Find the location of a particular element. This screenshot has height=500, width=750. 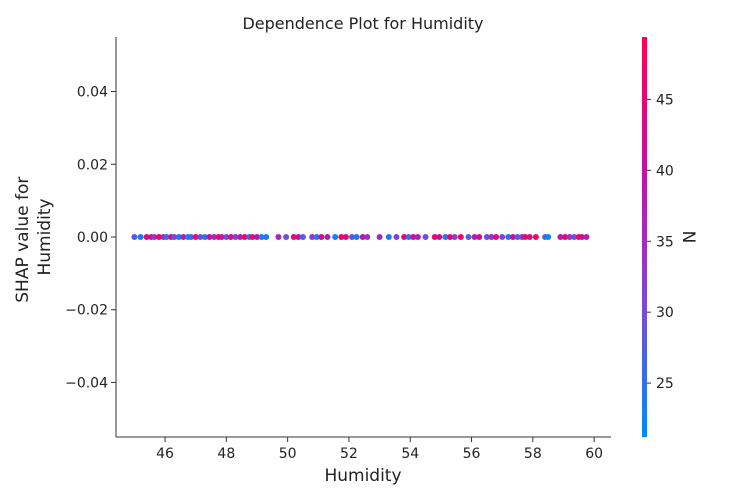

colorbar-ticks: 25 30 35 40 45 is located at coordinates (660, 242).